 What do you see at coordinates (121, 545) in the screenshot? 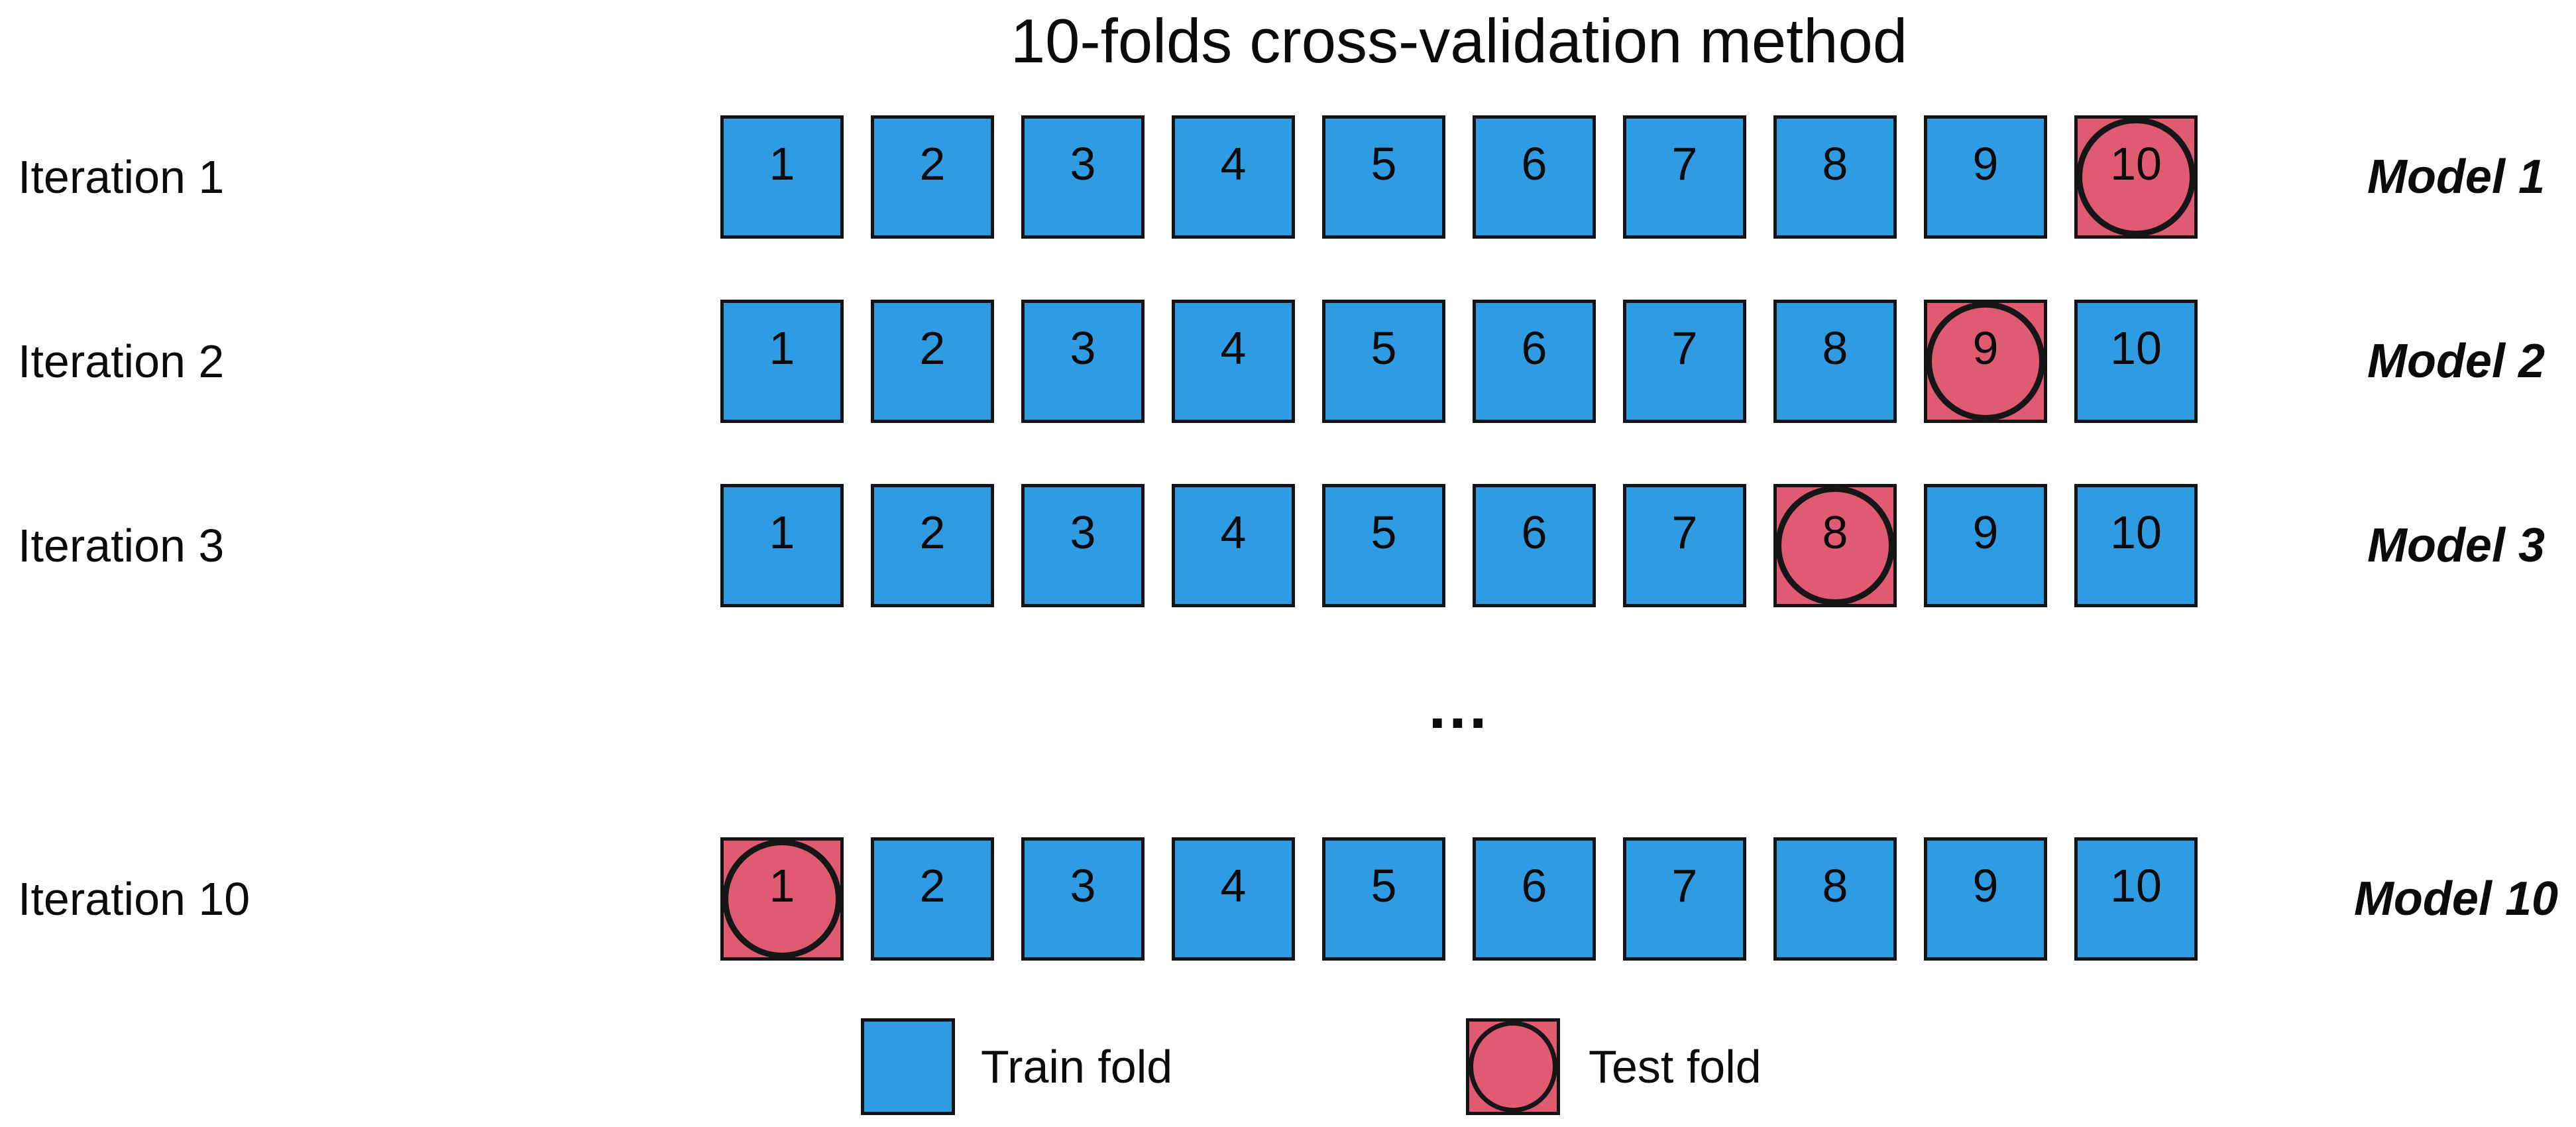
I see `iteration-label: Iteration 3` at bounding box center [121, 545].